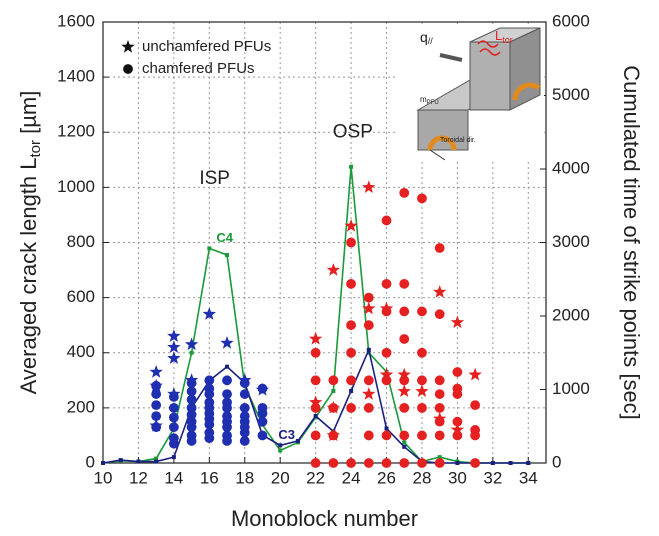  Describe the element at coordinates (423, 99) in the screenshot. I see `inset-m-text: m` at that location.